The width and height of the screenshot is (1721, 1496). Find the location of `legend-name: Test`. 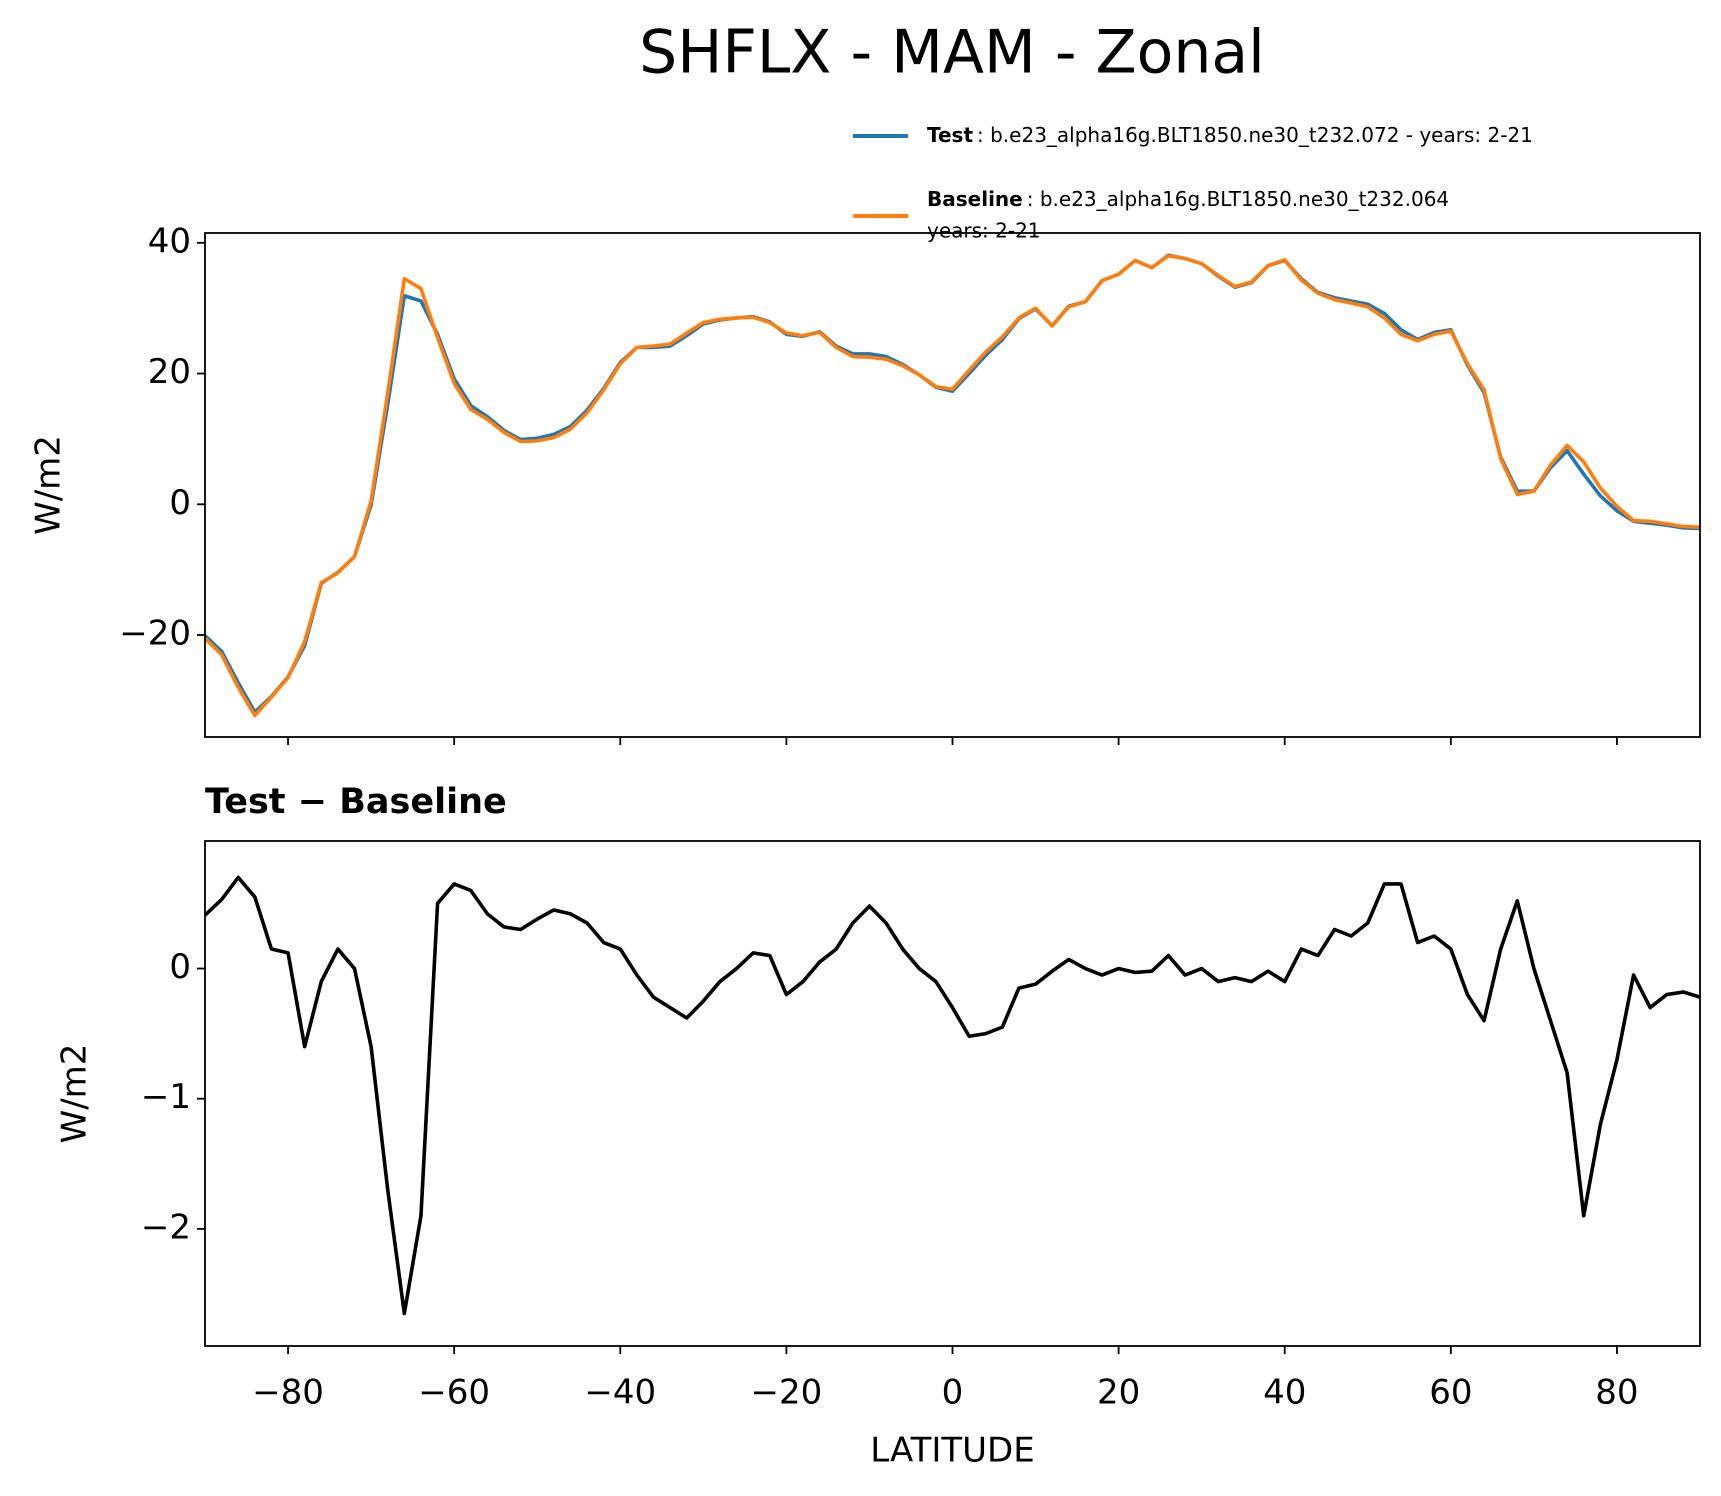

legend-name: Test is located at coordinates (950, 135).